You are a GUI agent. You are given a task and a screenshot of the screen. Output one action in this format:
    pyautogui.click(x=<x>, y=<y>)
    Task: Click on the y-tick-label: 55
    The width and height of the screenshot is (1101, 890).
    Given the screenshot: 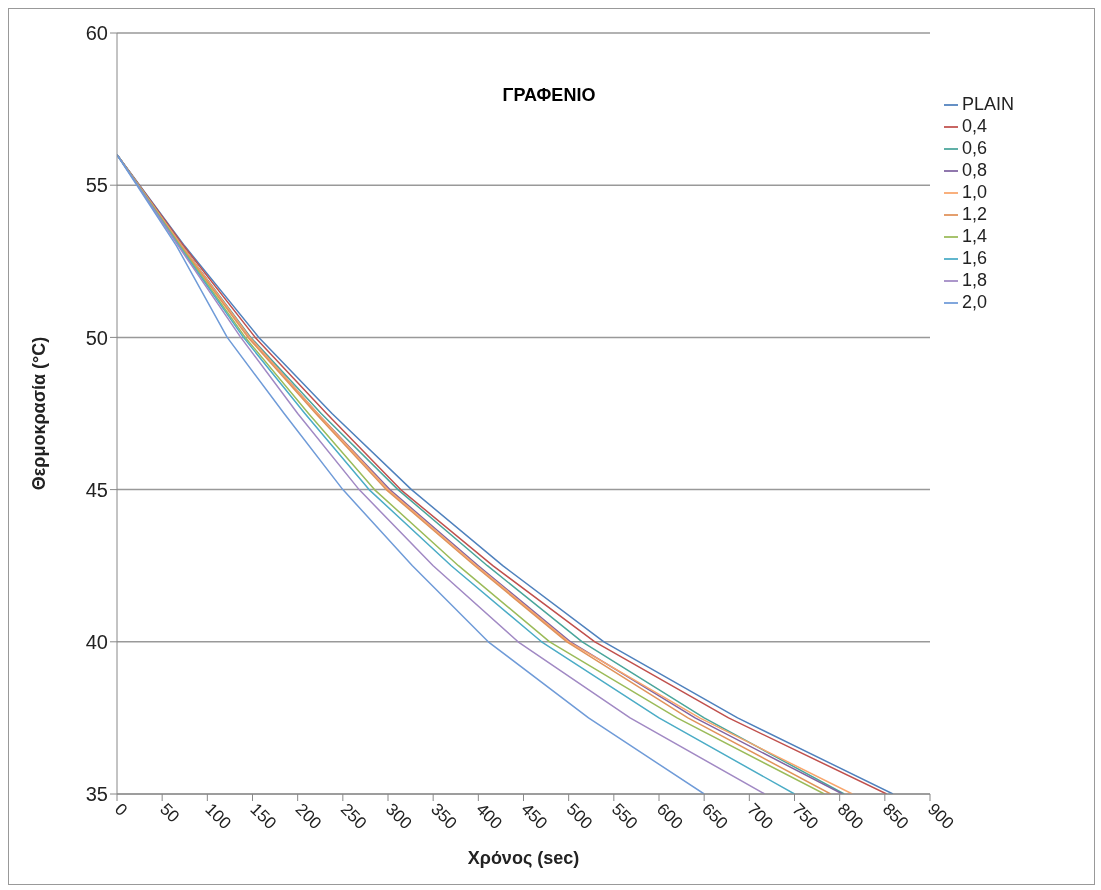 What is the action you would take?
    pyautogui.click(x=96, y=185)
    